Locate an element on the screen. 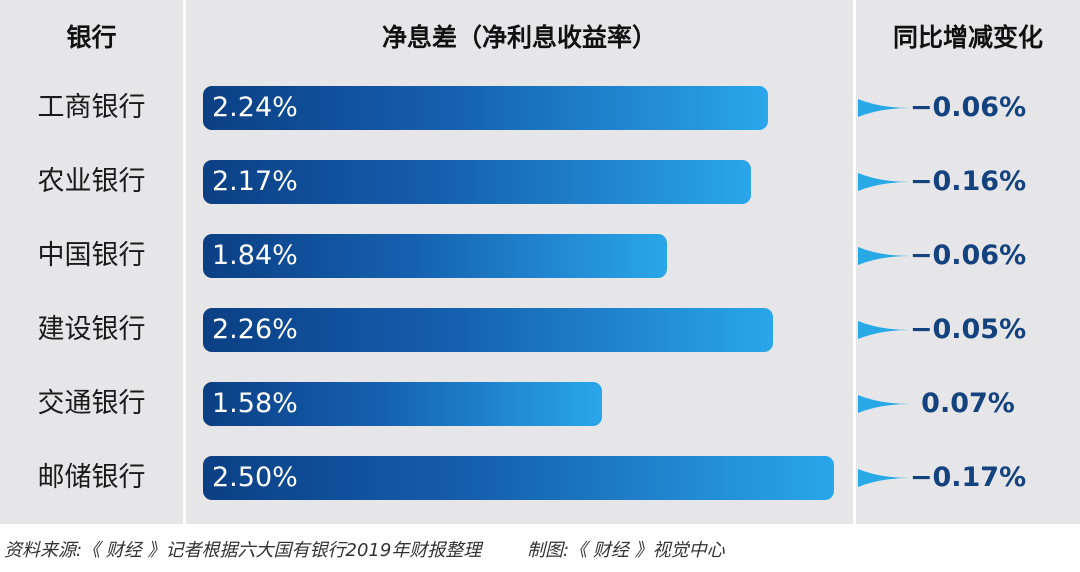 This screenshot has width=1080, height=572. bank-label: 中国银行 is located at coordinates (91, 255).